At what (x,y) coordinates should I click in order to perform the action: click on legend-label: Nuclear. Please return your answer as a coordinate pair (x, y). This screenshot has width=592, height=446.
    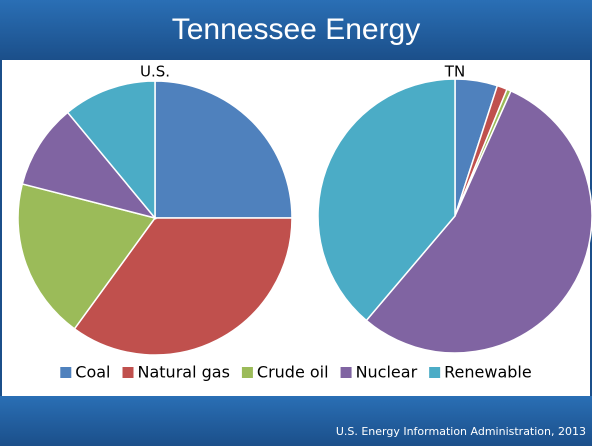
    Looking at the image, I should click on (387, 372).